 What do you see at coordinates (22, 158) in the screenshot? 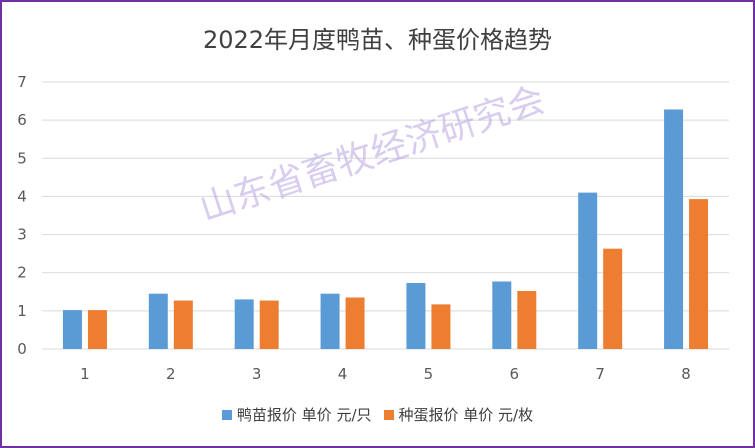
I see `y-tick-label: 5` at bounding box center [22, 158].